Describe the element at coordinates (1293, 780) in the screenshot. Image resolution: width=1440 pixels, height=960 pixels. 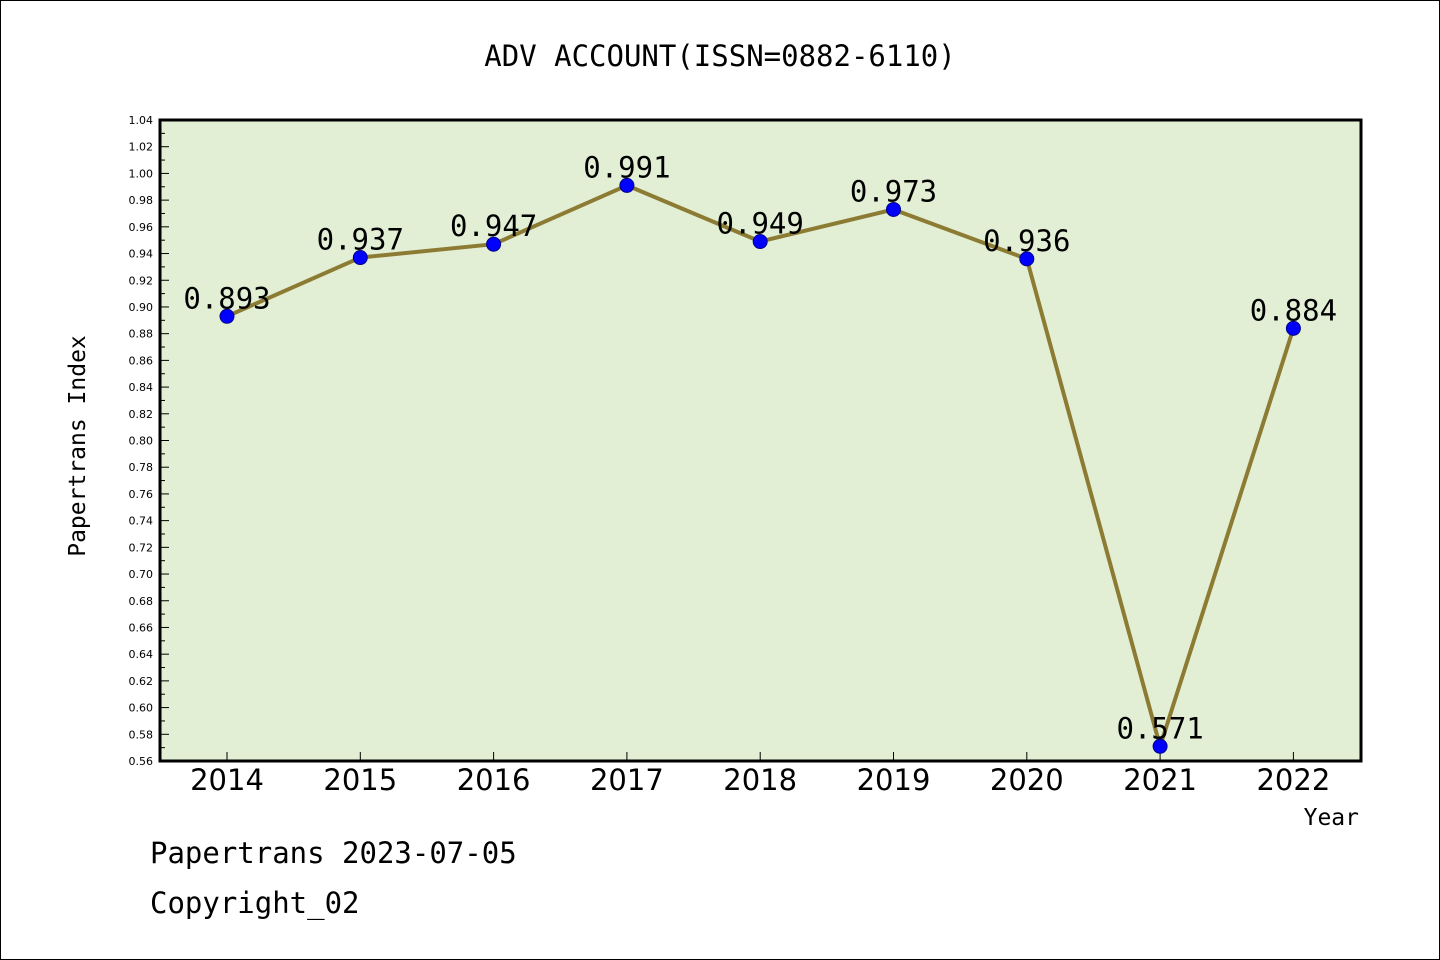
I see `x-tick-label: 2022` at that location.